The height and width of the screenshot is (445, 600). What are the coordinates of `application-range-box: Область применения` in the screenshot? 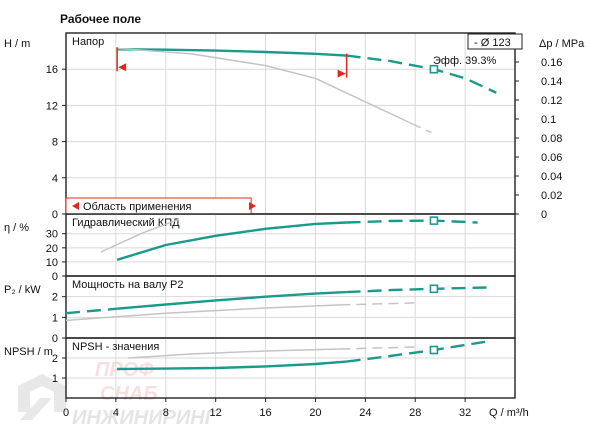 It's located at (160, 206).